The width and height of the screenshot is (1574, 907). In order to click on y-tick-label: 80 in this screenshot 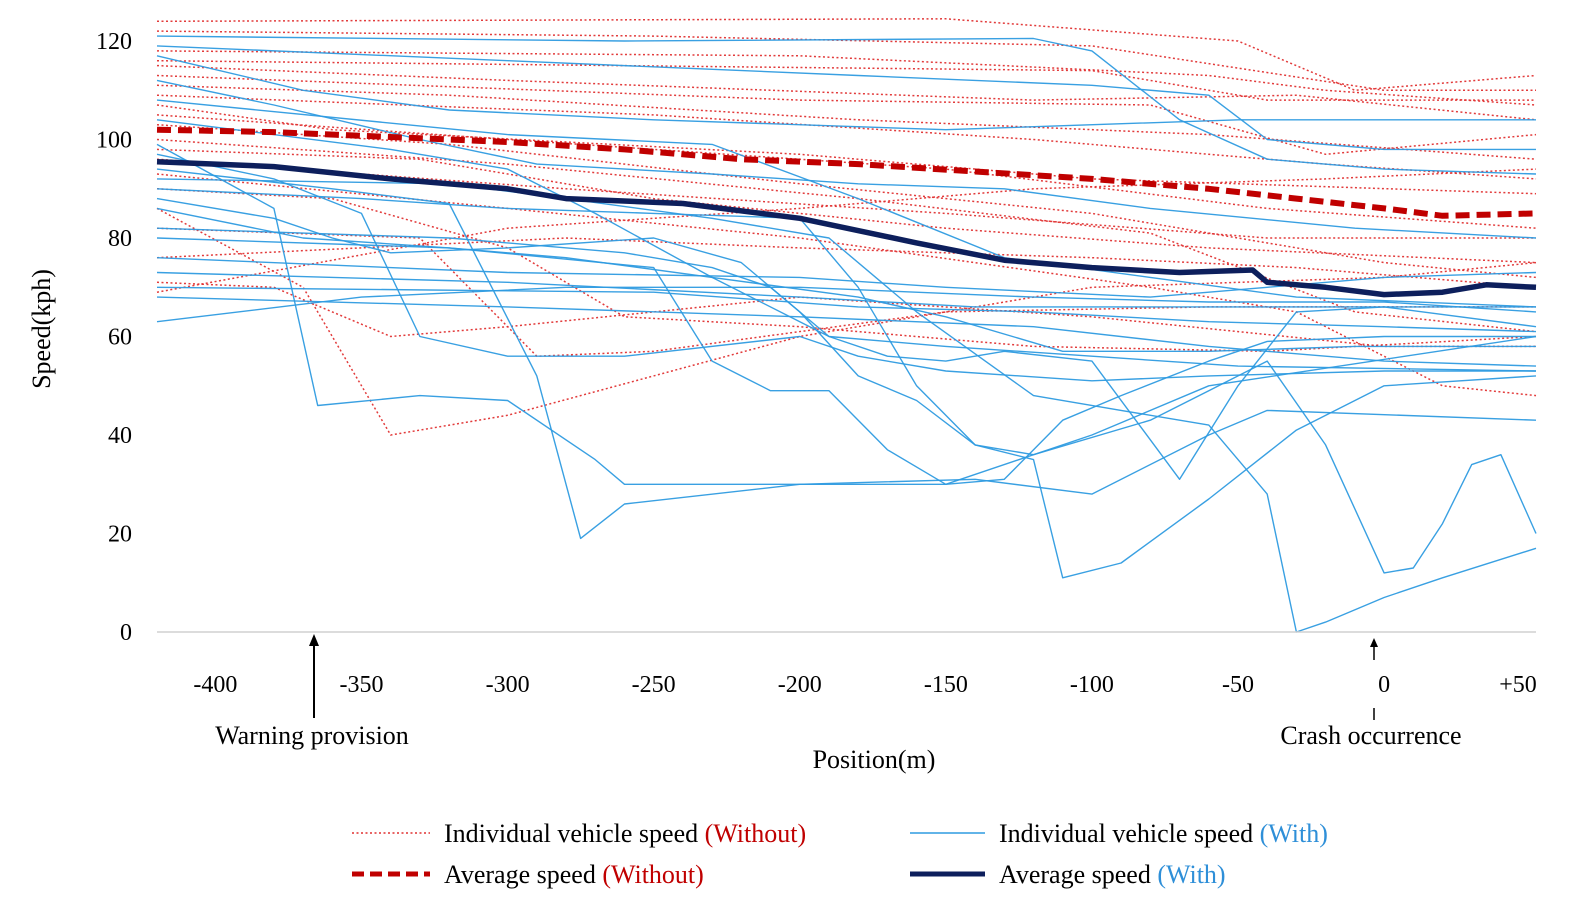, I will do `click(120, 239)`.